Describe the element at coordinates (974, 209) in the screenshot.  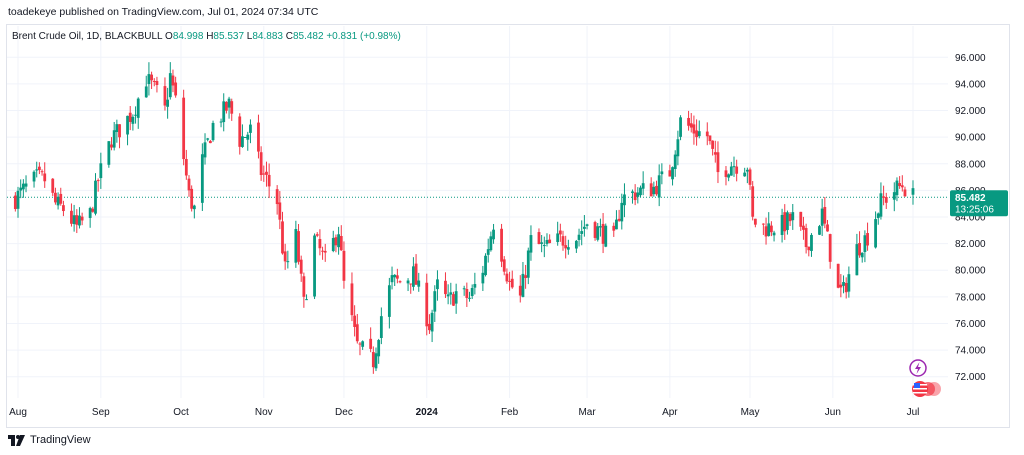
I see `bar-countdown: 13:25:06` at that location.